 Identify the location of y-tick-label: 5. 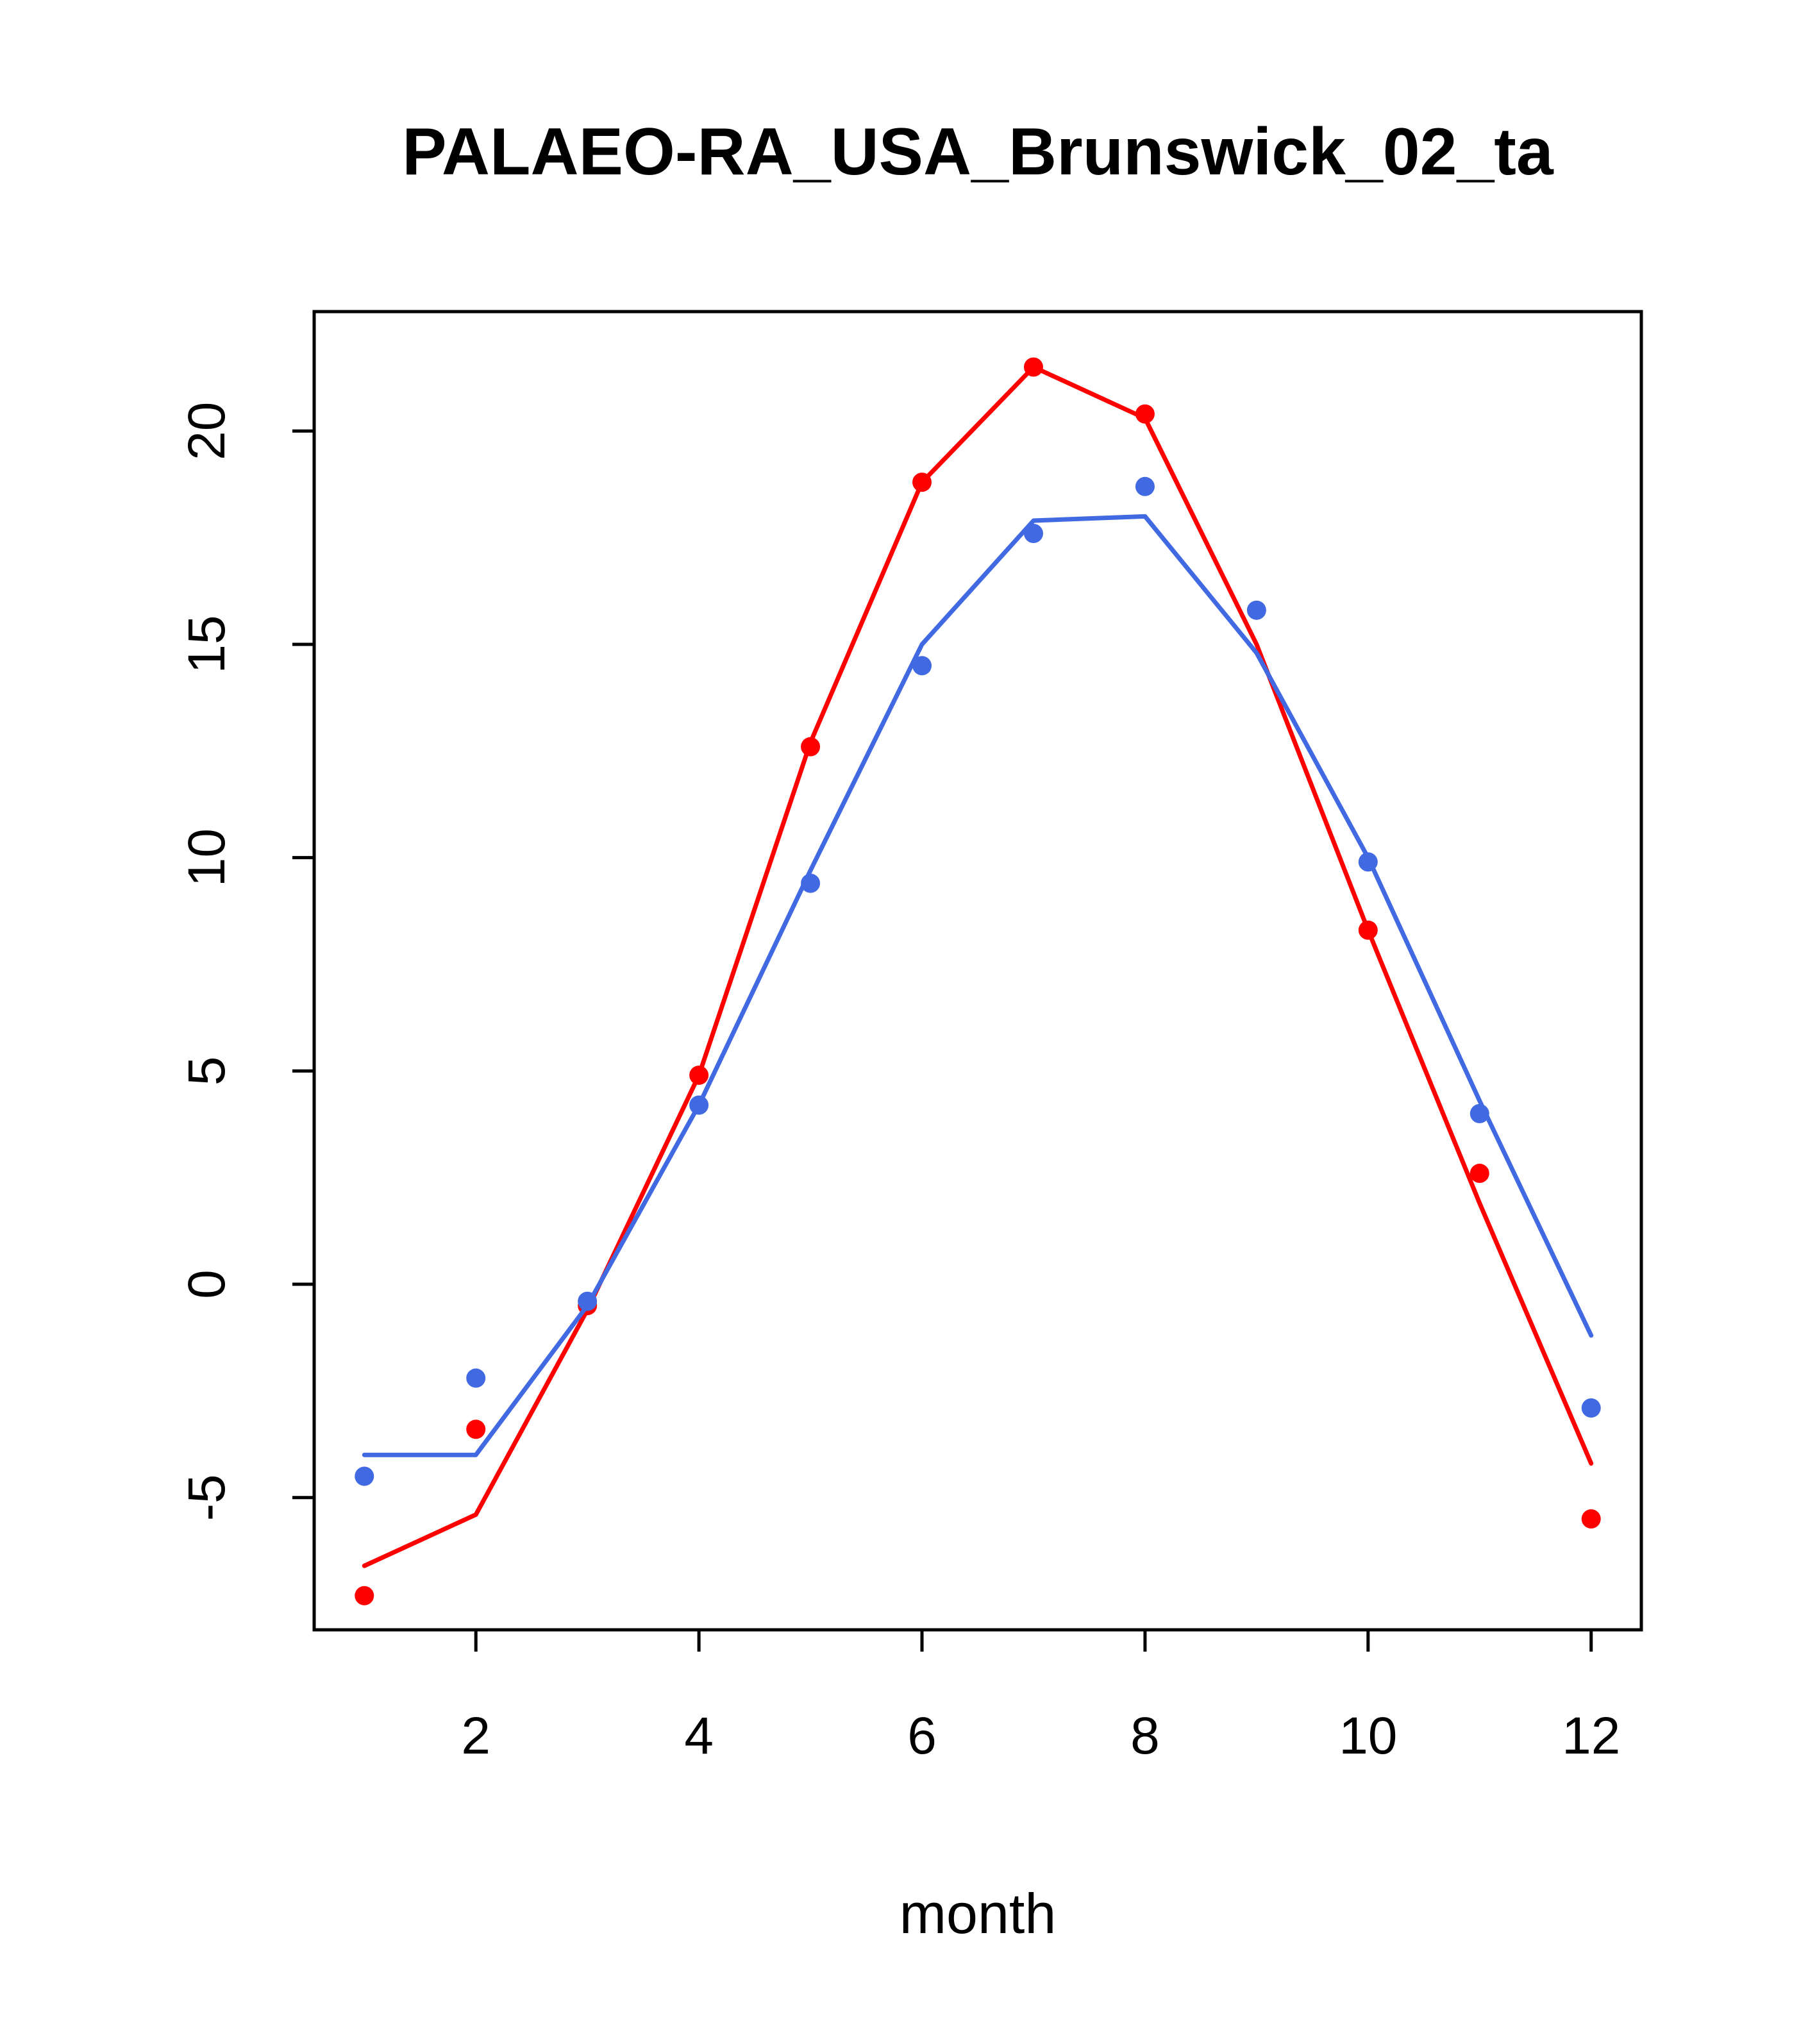
(207, 1071).